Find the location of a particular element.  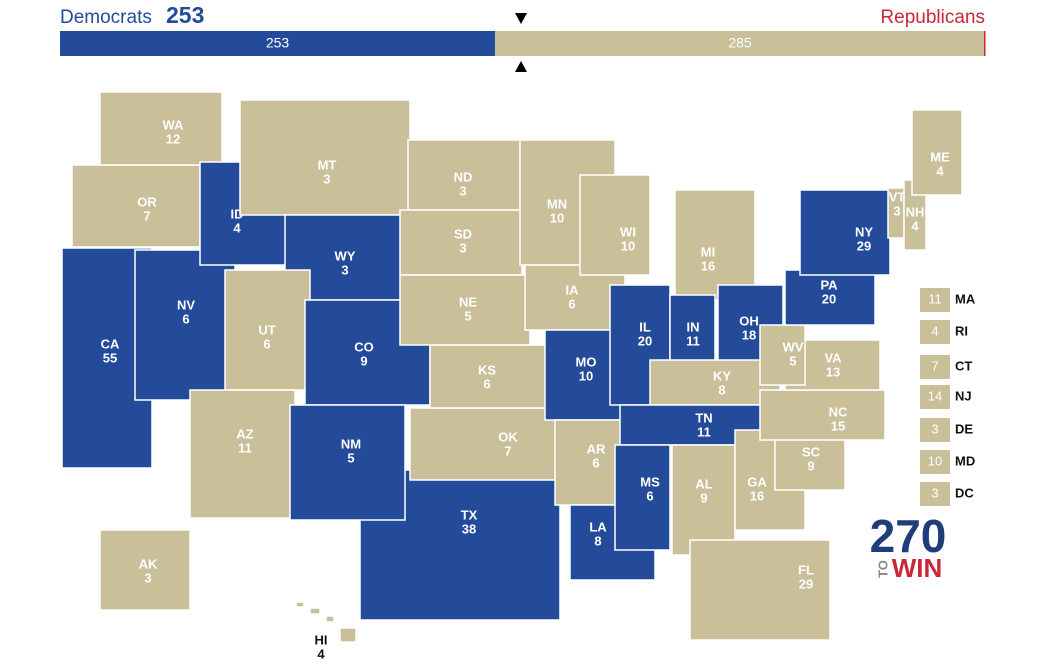

state-abbr: MT is located at coordinates (327, 164).